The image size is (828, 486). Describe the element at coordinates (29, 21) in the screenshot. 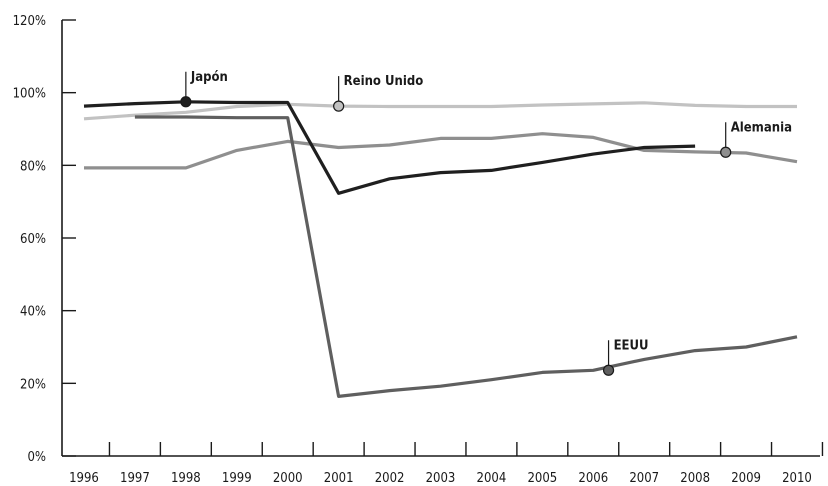

I see `y-tick-label: 120%` at that location.